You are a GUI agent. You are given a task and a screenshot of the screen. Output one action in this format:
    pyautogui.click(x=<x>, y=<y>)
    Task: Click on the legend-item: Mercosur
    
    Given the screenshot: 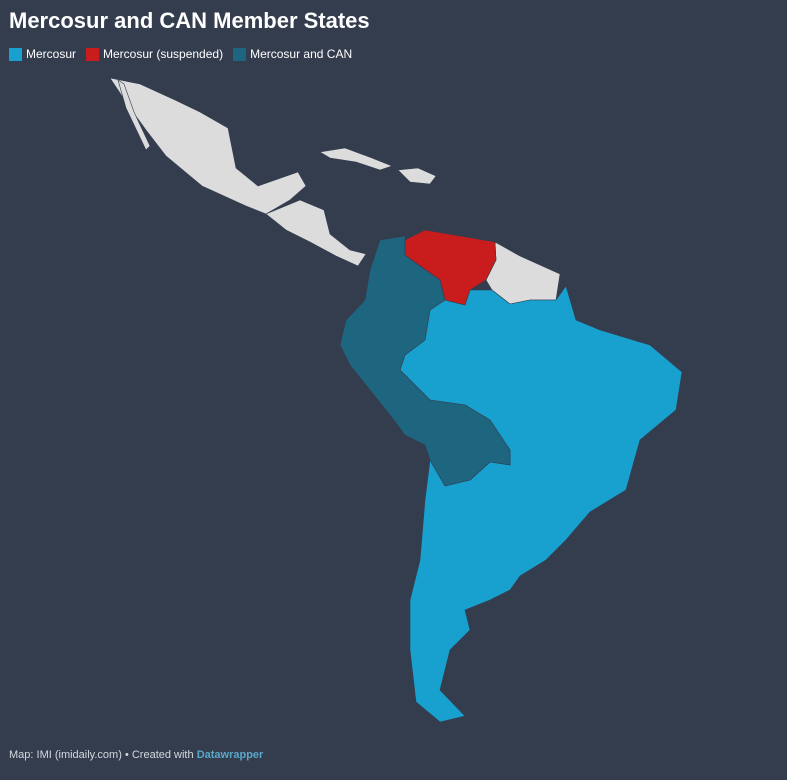 What is the action you would take?
    pyautogui.click(x=42, y=54)
    